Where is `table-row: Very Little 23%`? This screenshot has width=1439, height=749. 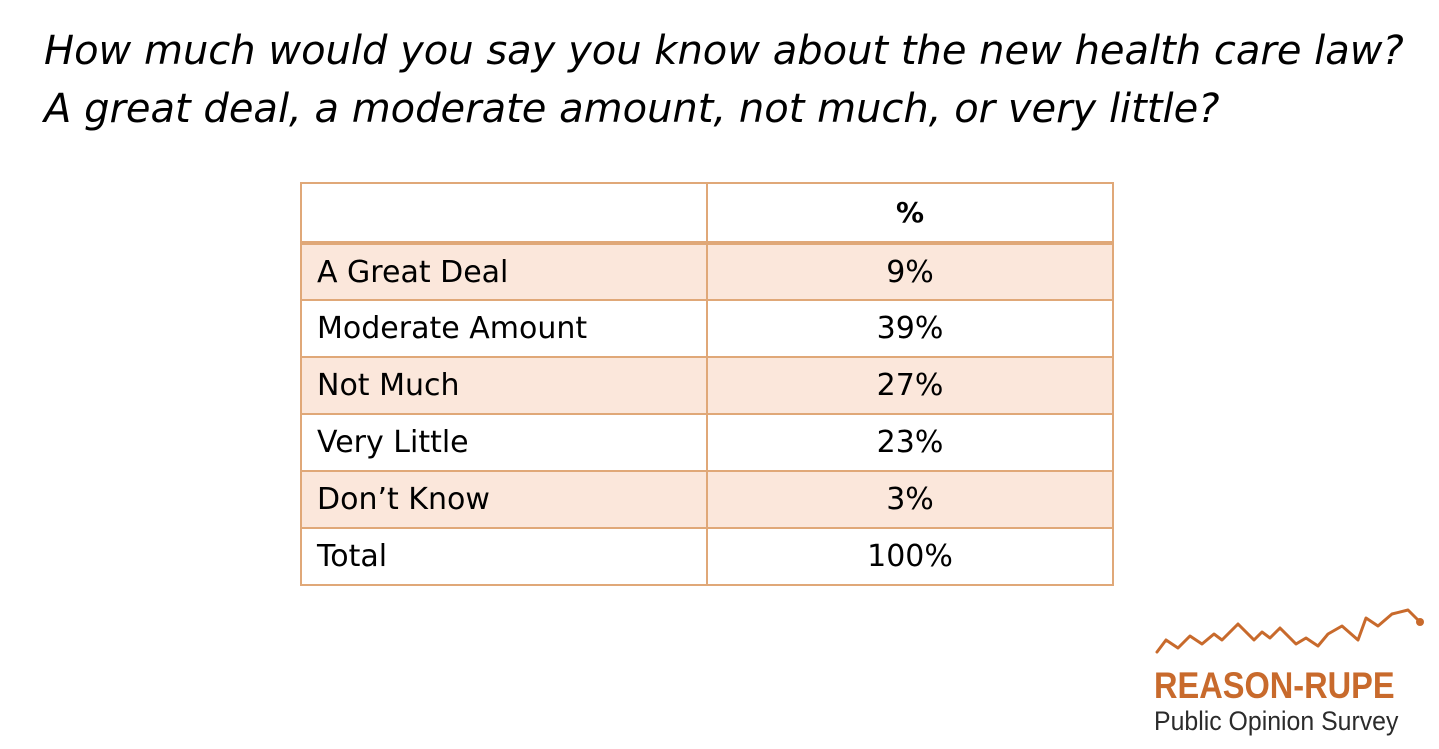 table-row: Very Little 23% is located at coordinates (707, 442).